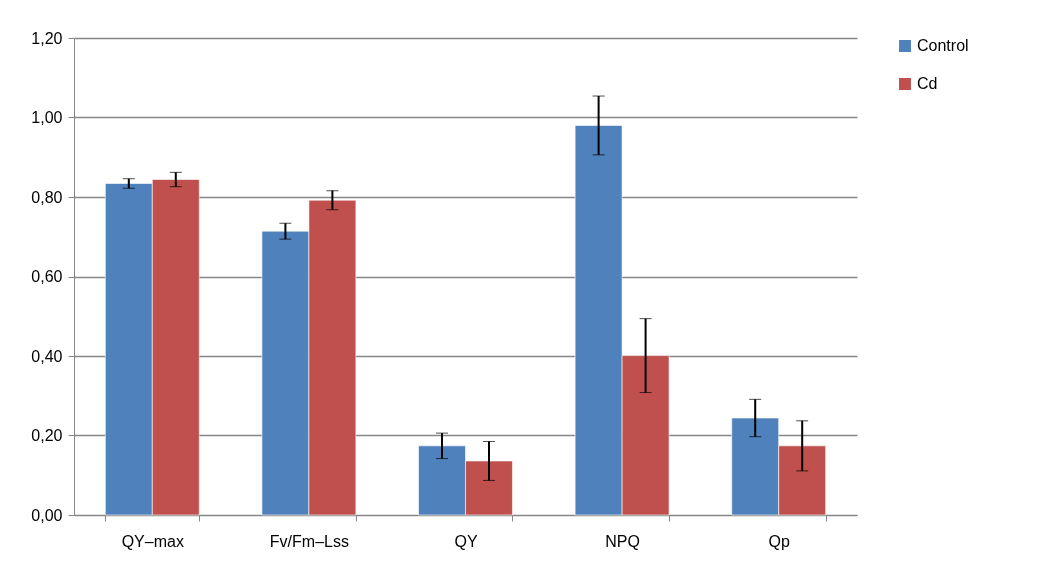 This screenshot has width=1043, height=576. I want to click on x-tick-label: NPQ, so click(622, 541).